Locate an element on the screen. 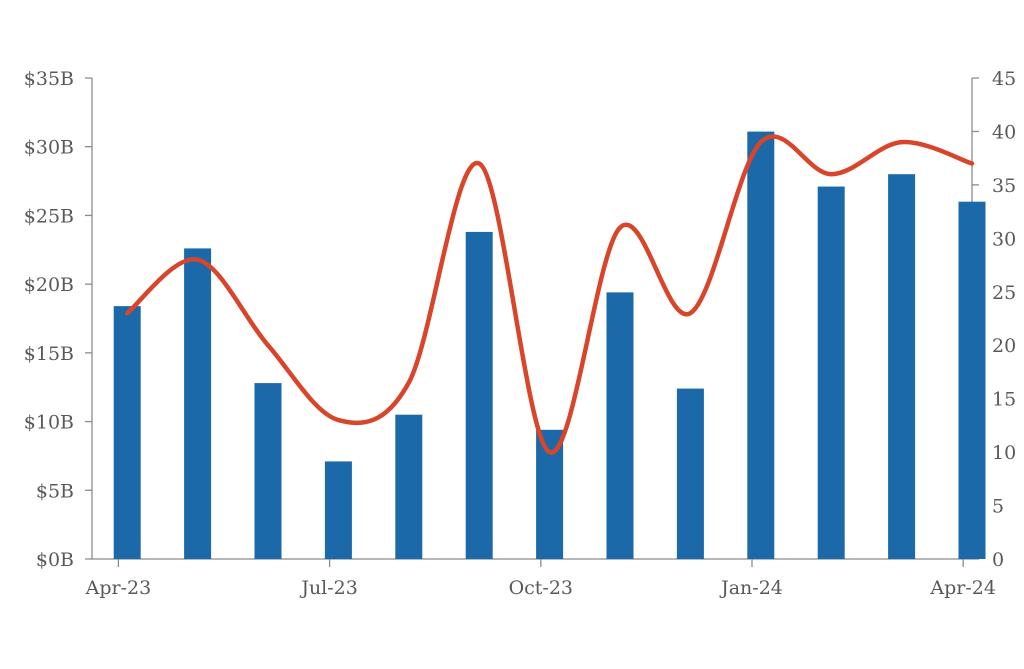 Image resolution: width=1024 pixels, height=669 pixels. y-left-tick-label: $25B is located at coordinates (49, 216).